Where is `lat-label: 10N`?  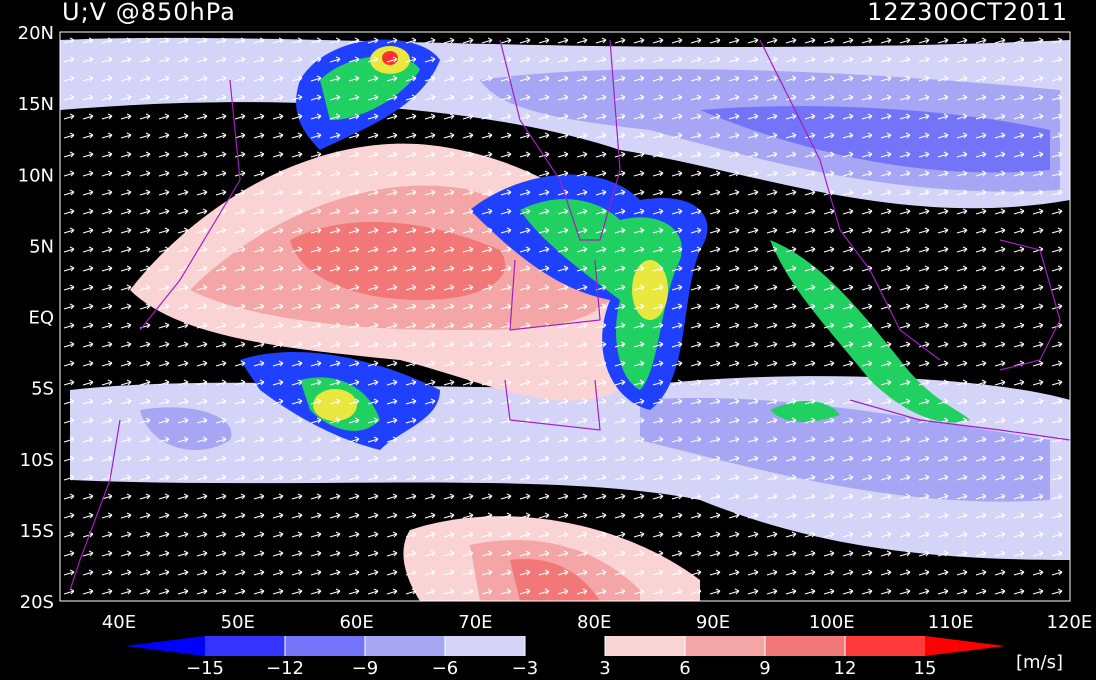
lat-label: 10N is located at coordinates (36, 175).